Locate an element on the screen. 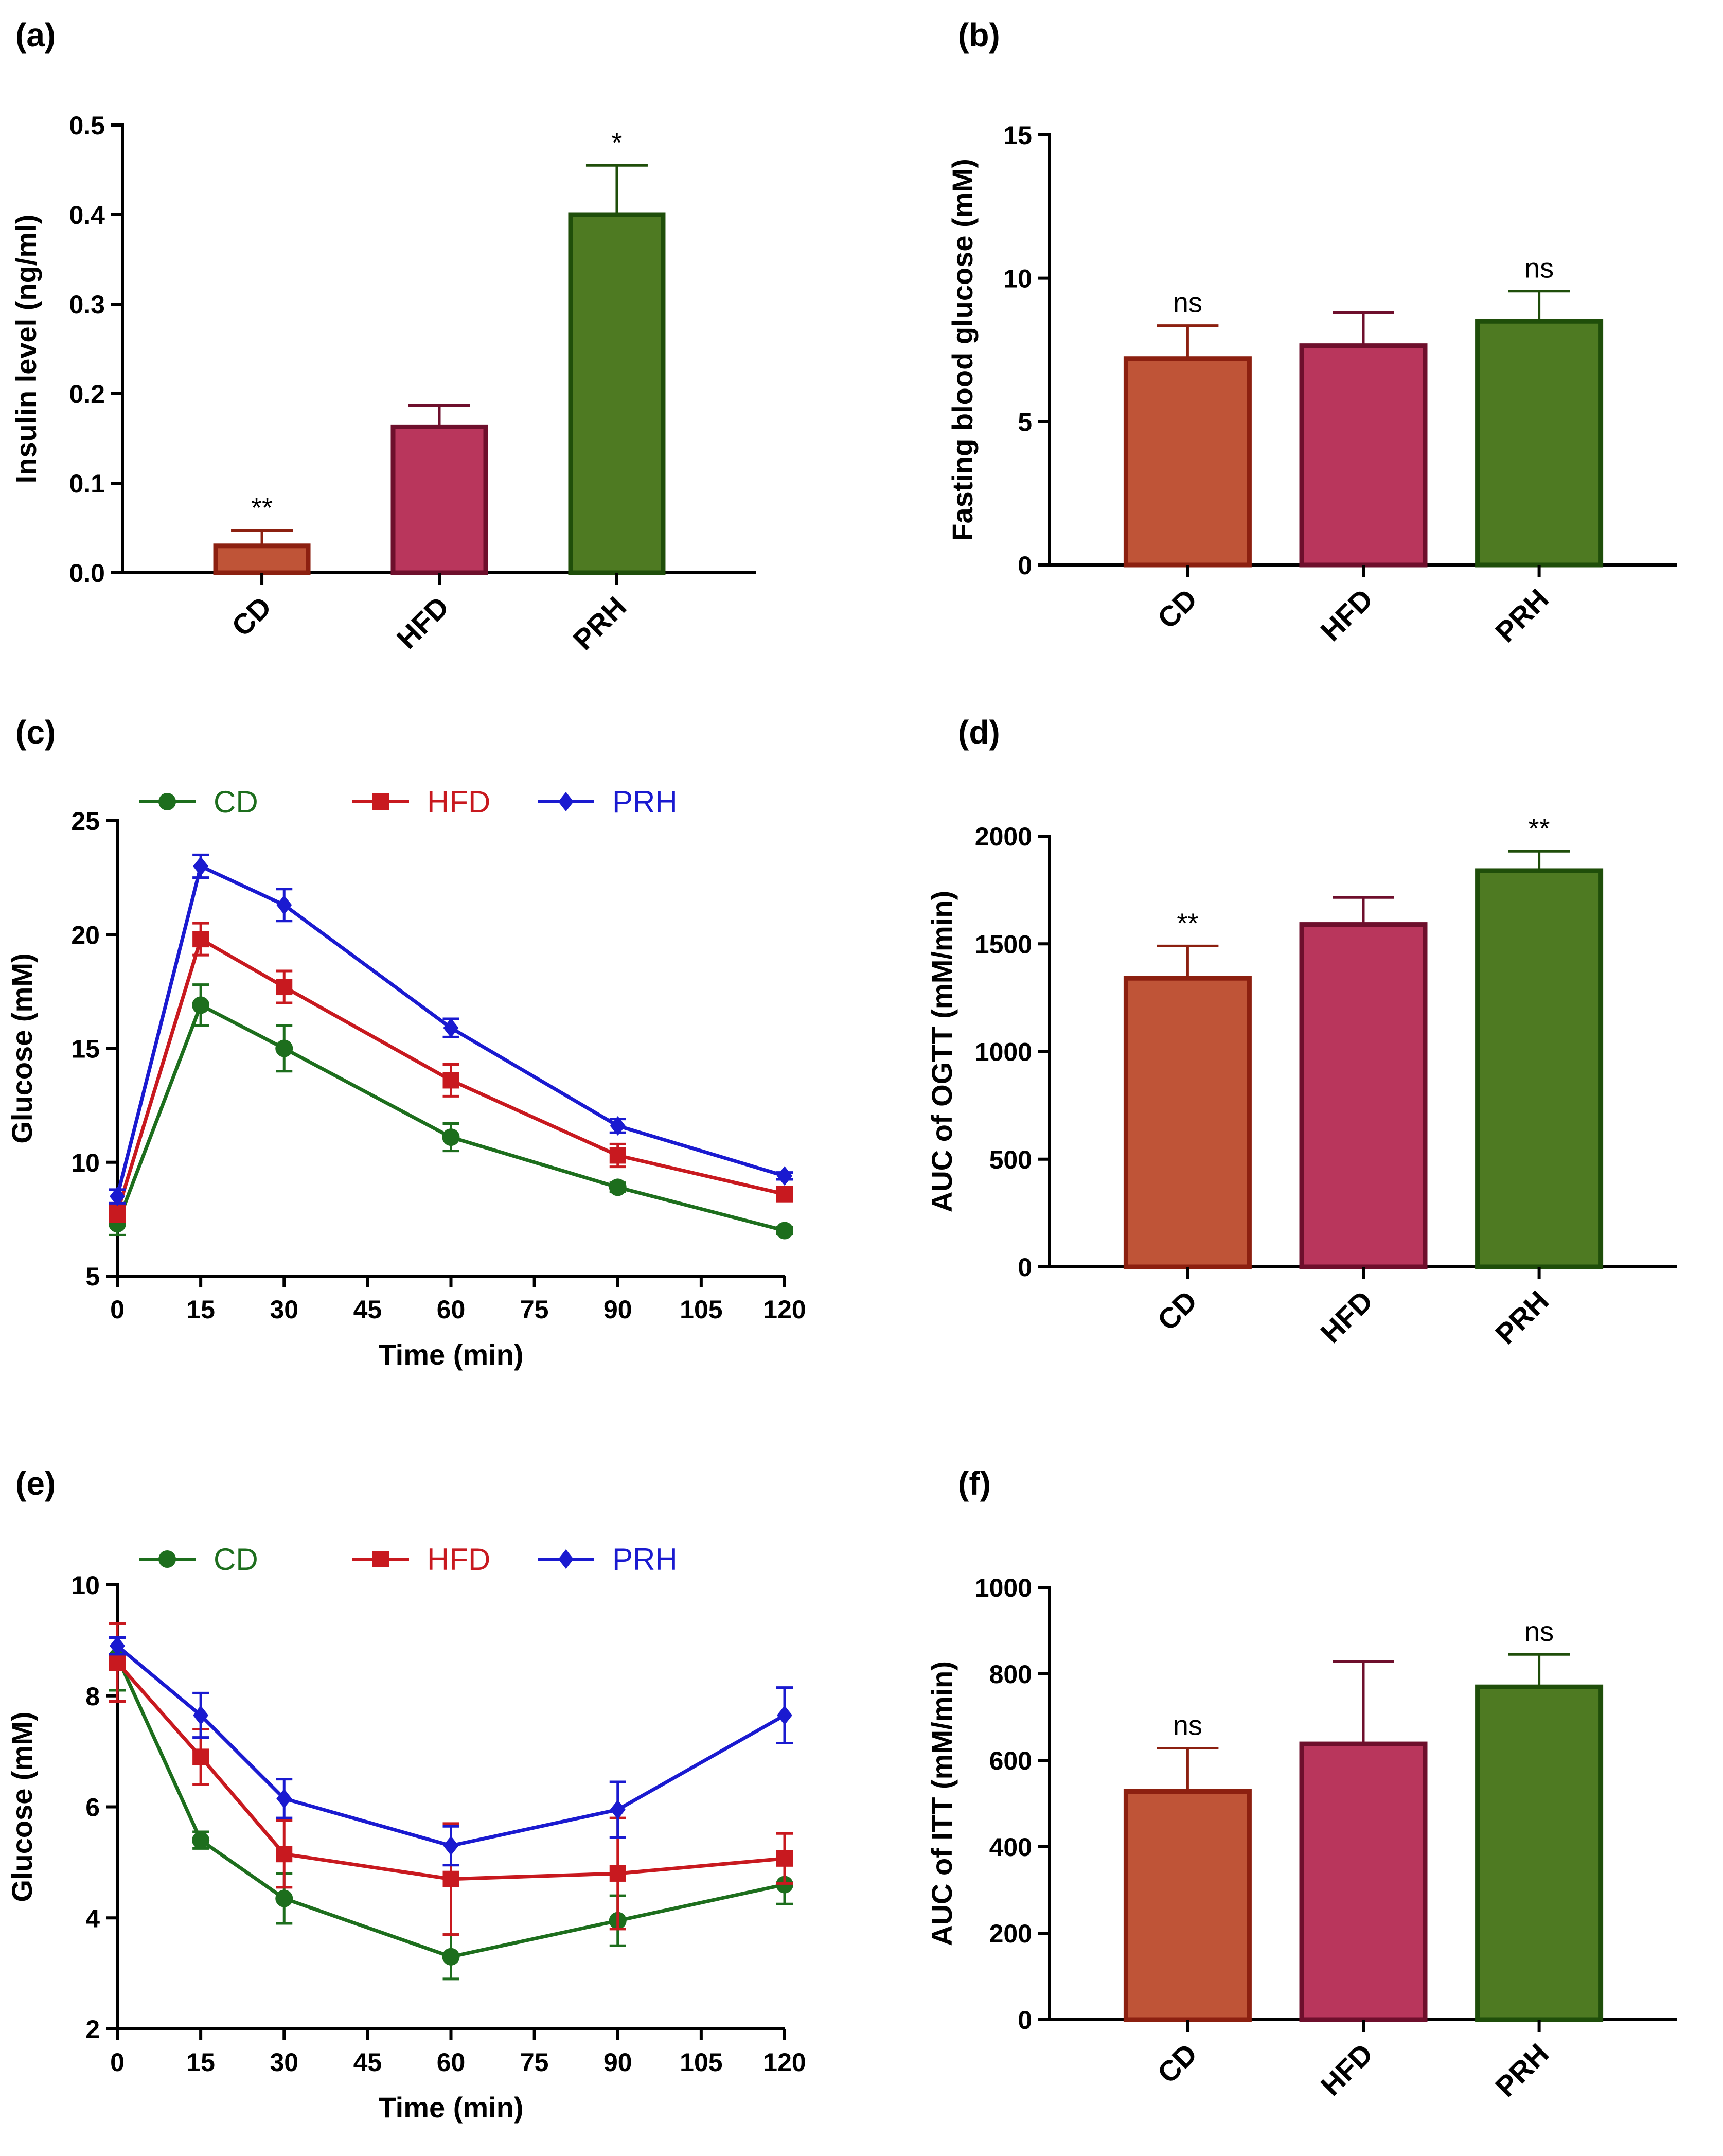 Image resolution: width=1723 pixels, height=2156 pixels. y-tick-label: 1000 is located at coordinates (1003, 1052).